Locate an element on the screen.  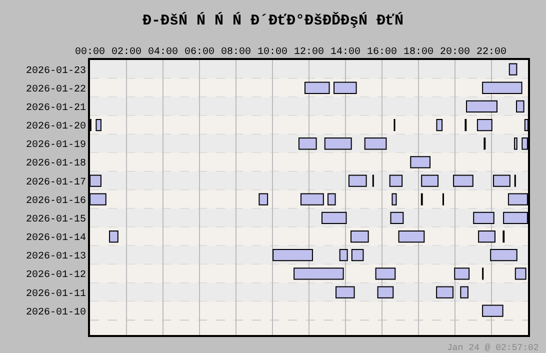
y-tick-label: 2026-01-13 is located at coordinates (56, 257).